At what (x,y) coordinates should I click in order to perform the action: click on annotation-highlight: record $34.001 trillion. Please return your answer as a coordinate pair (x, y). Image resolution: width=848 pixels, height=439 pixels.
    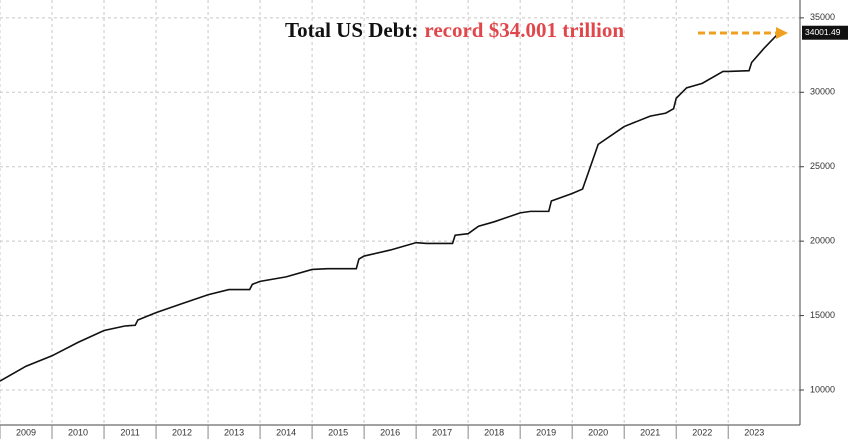
    Looking at the image, I should click on (524, 30).